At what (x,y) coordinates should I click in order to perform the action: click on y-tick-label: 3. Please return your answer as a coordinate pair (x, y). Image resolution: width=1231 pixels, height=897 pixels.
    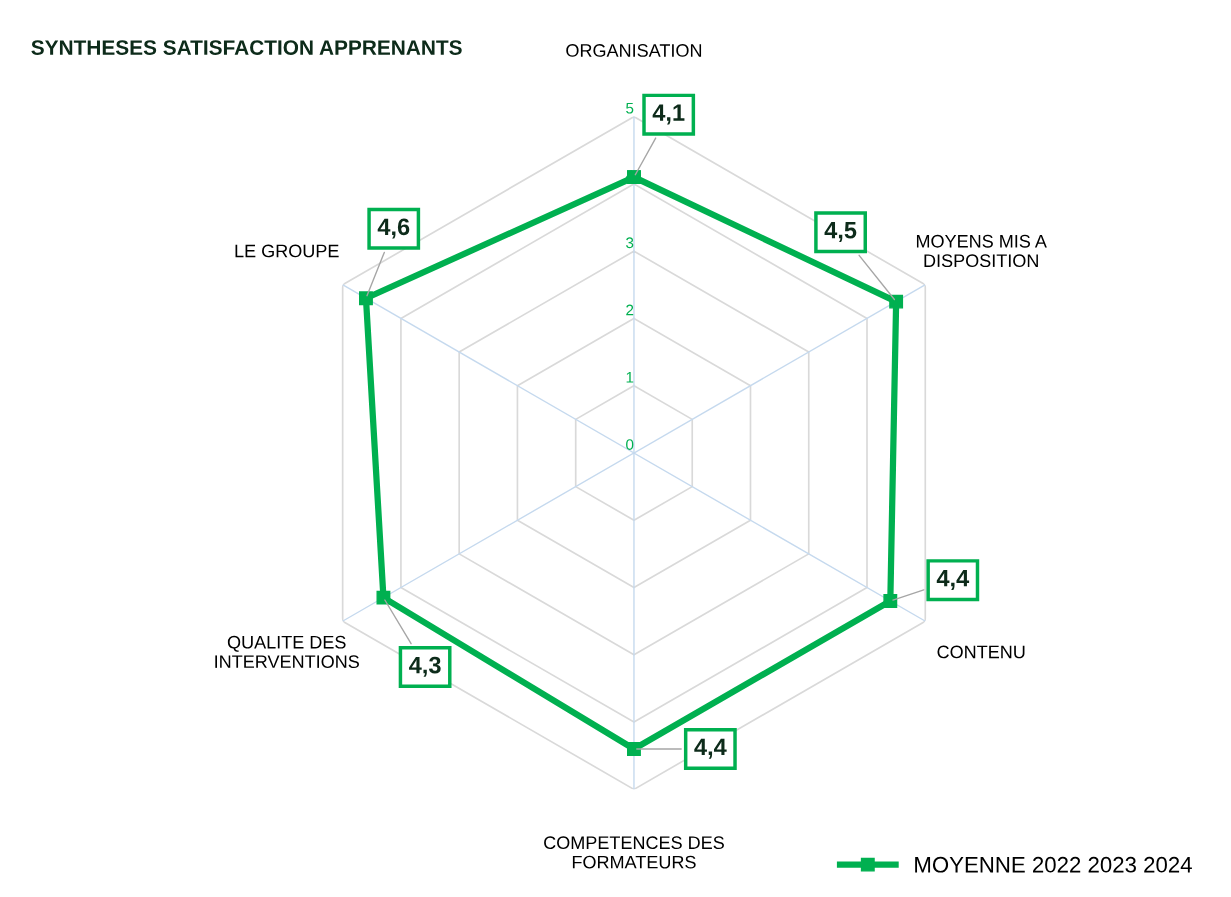
    Looking at the image, I should click on (630, 243).